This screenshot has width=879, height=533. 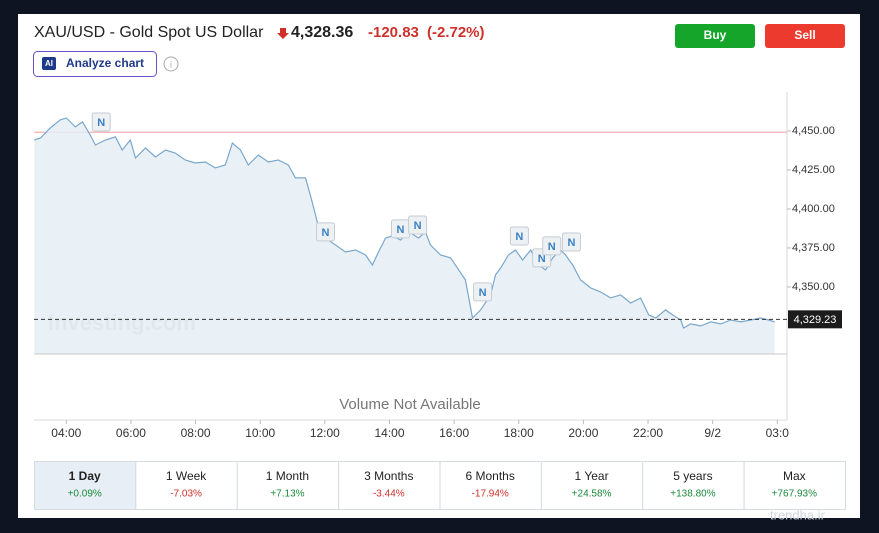 What do you see at coordinates (794, 476) in the screenshot?
I see `period-name: Max` at bounding box center [794, 476].